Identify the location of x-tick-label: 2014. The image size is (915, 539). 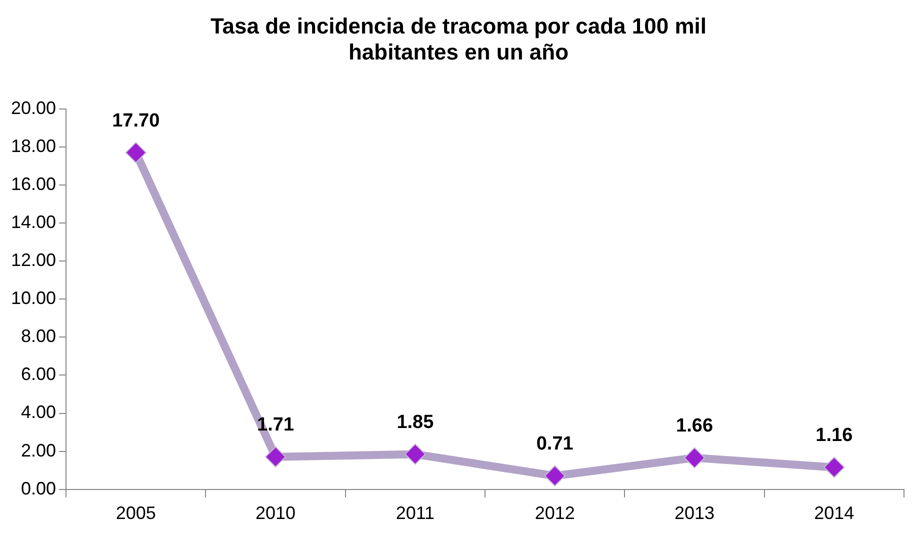
(834, 513).